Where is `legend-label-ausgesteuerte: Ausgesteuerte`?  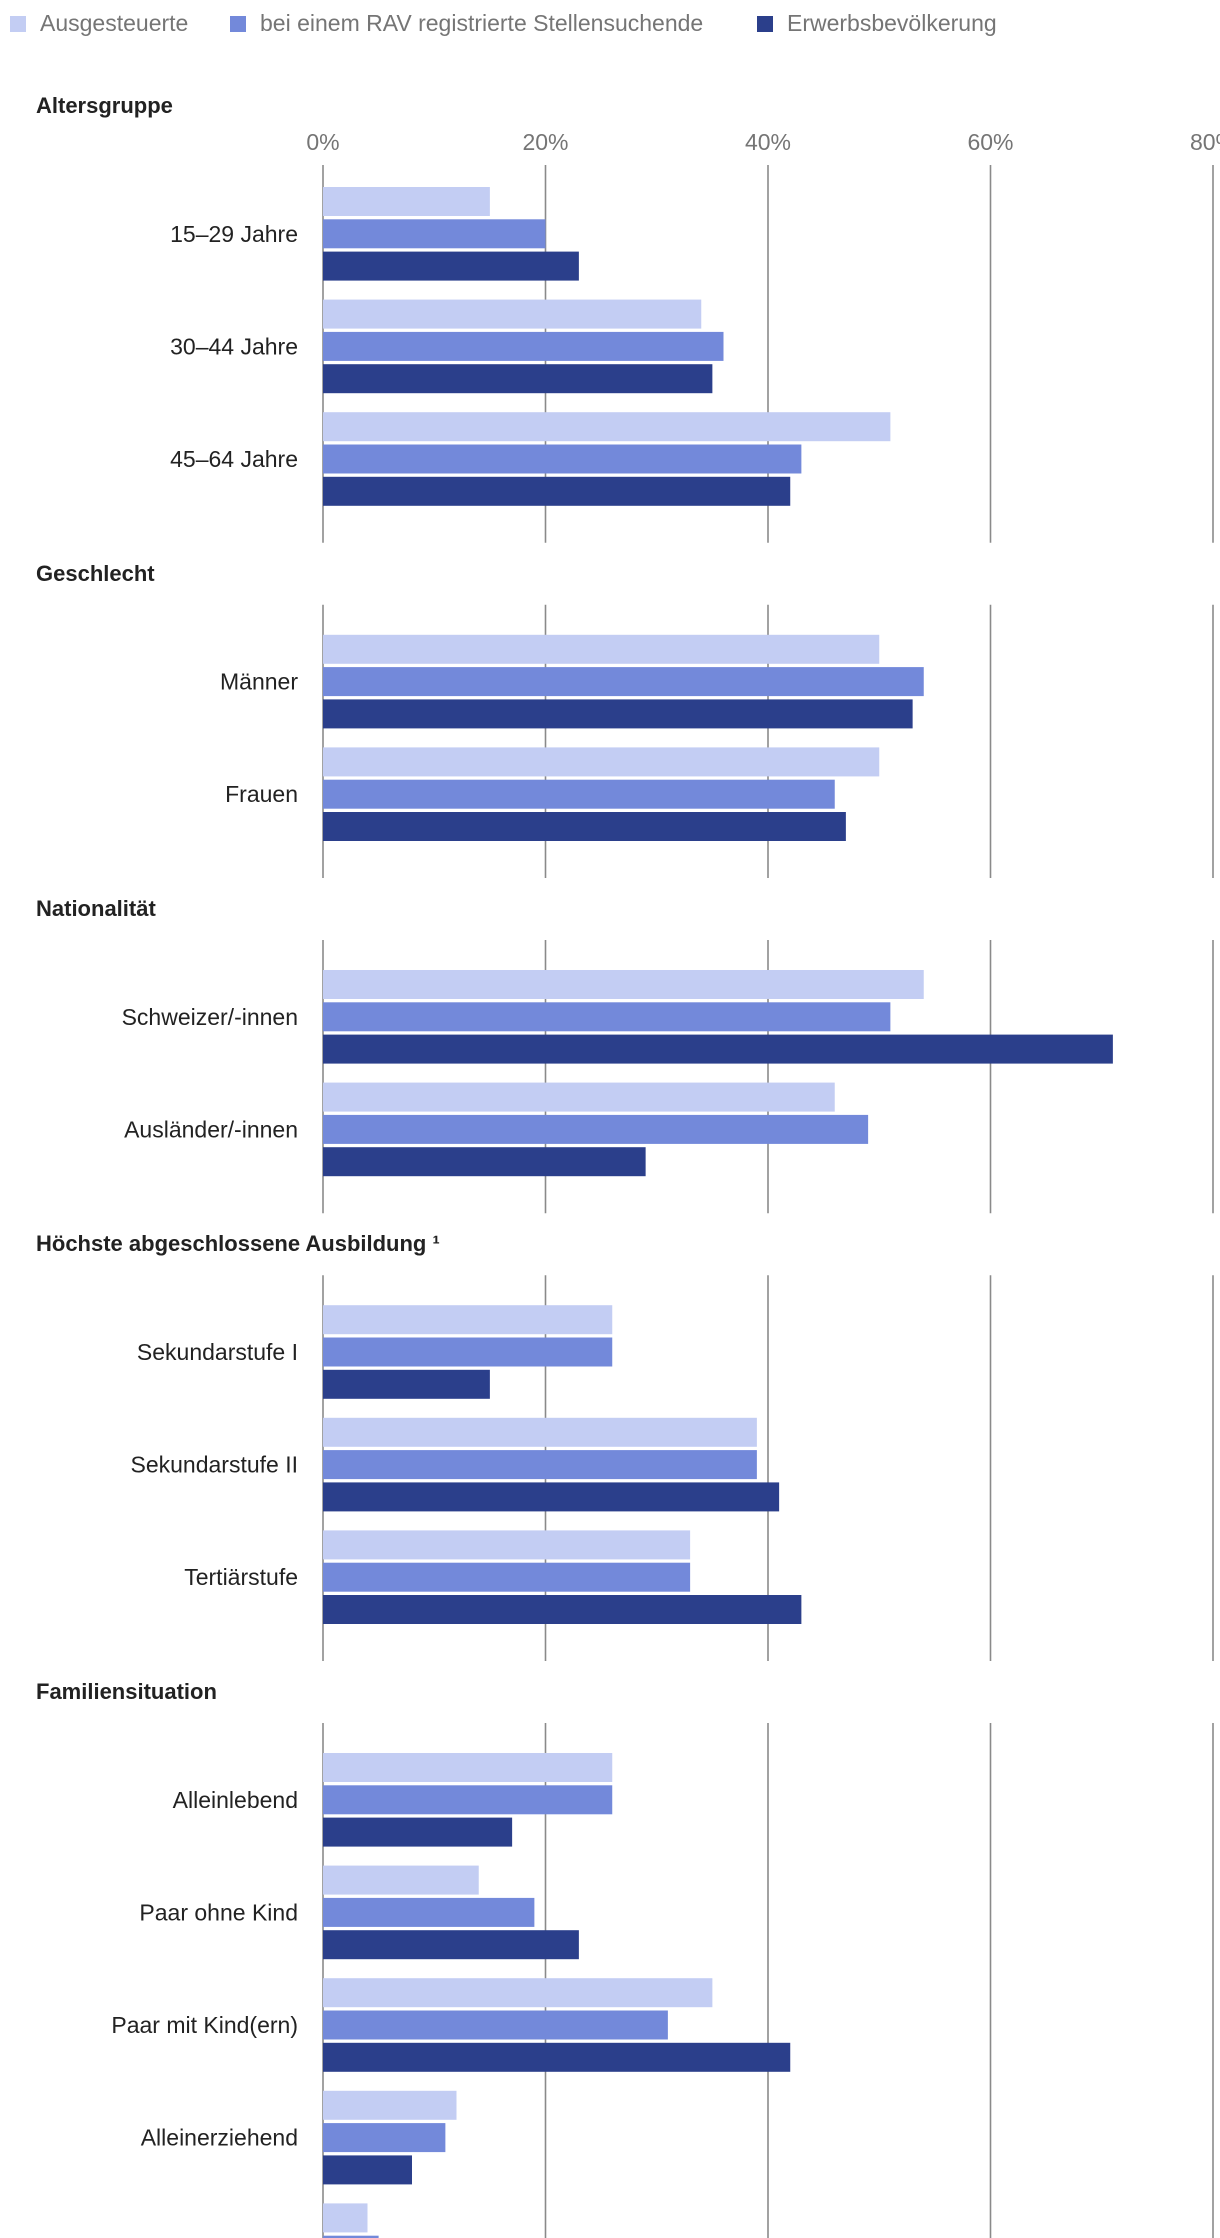 legend-label-ausgesteuerte: Ausgesteuerte is located at coordinates (114, 23).